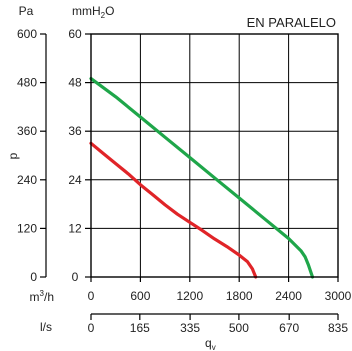 Image resolution: width=352 pixels, height=351 pixels. Describe the element at coordinates (91, 296) in the screenshot. I see `x-tick-label: 0` at that location.